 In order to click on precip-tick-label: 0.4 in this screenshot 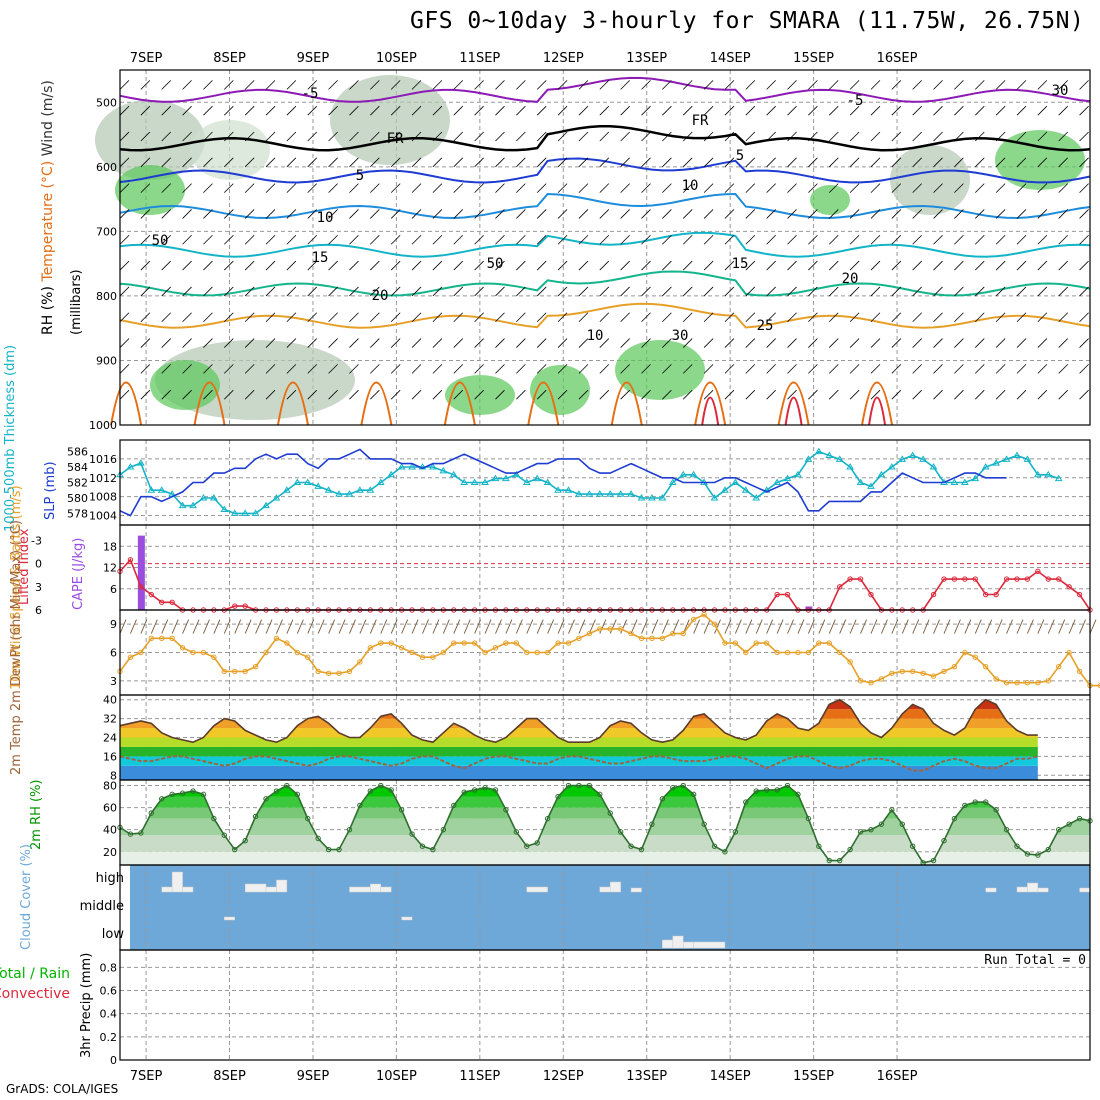, I will do `click(109, 1014)`.